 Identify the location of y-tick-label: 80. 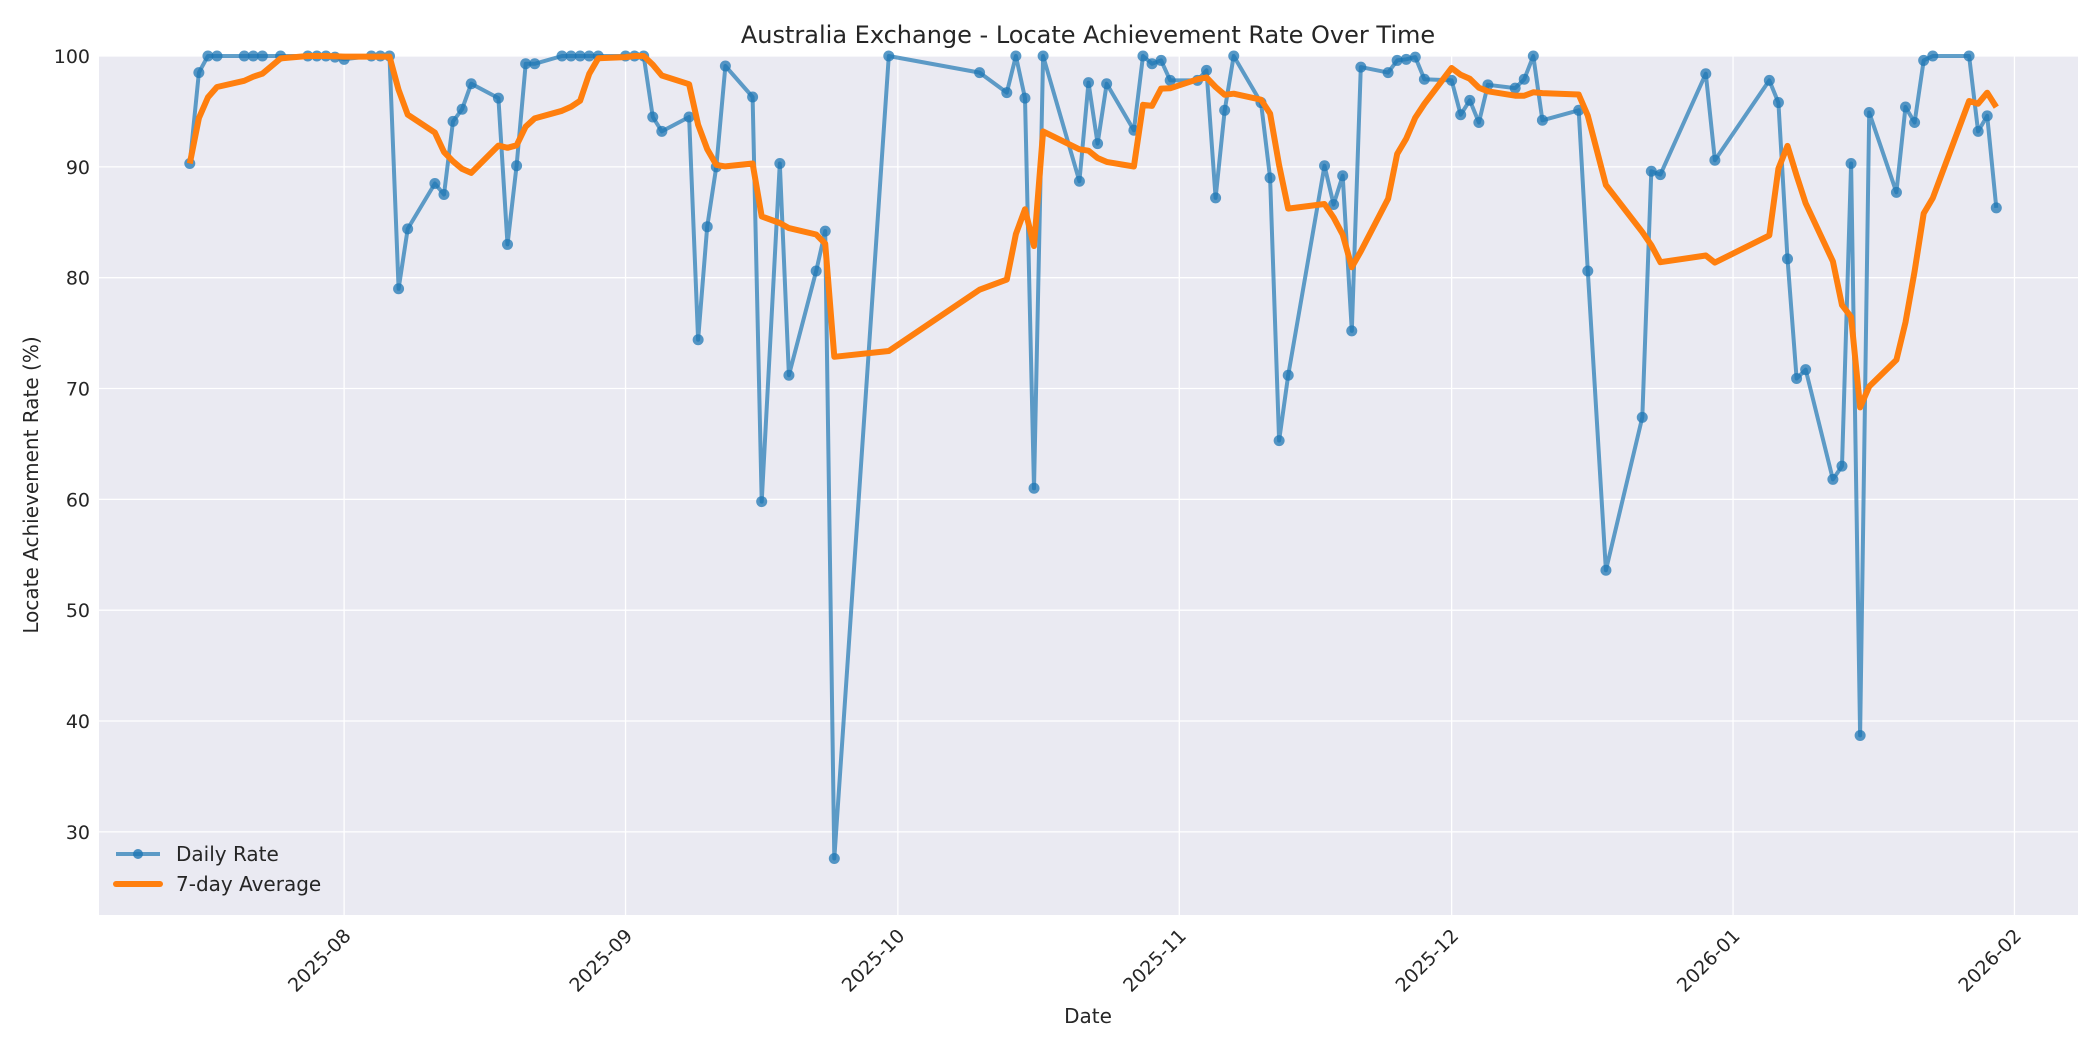
(78, 279).